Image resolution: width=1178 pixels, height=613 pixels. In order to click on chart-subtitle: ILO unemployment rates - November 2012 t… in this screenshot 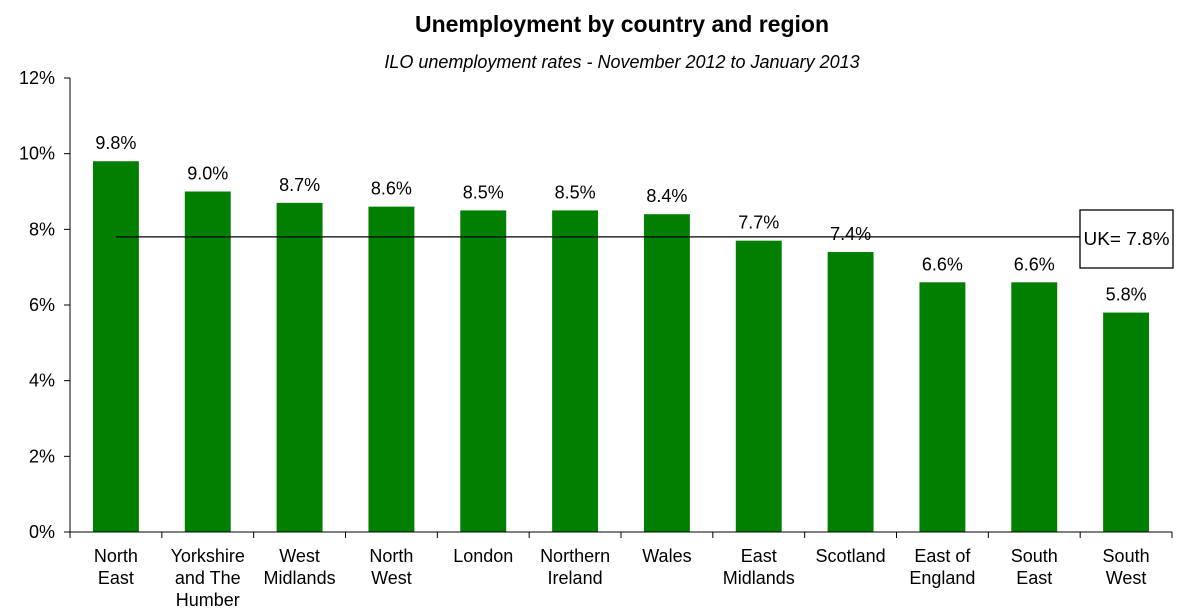, I will do `click(621, 62)`.